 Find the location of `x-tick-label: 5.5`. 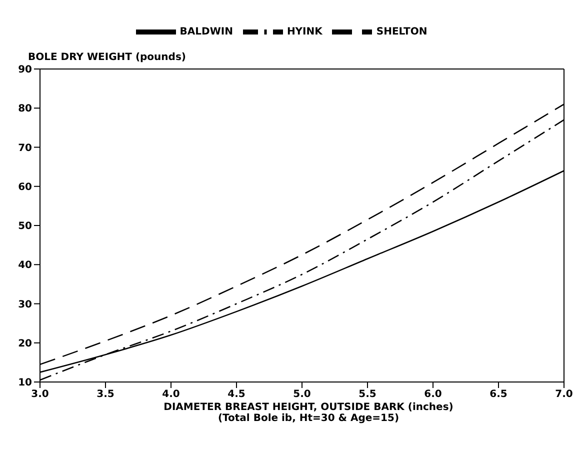

x-tick-label: 5.5 is located at coordinates (367, 394).